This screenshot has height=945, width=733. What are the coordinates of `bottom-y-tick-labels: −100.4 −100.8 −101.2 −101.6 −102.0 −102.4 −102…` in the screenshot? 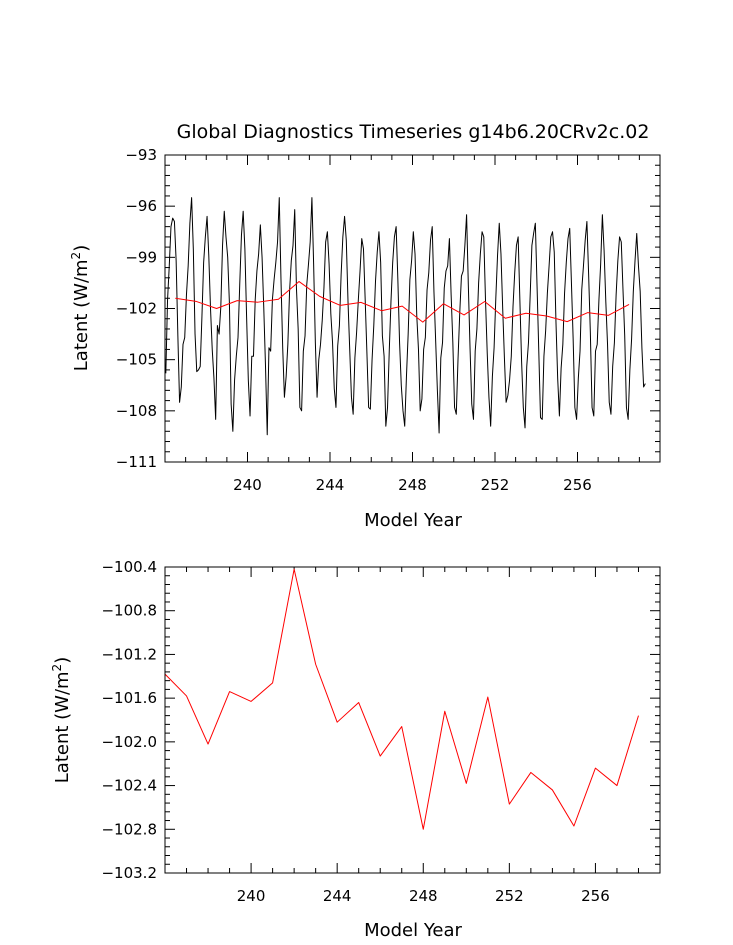 It's located at (129, 720).